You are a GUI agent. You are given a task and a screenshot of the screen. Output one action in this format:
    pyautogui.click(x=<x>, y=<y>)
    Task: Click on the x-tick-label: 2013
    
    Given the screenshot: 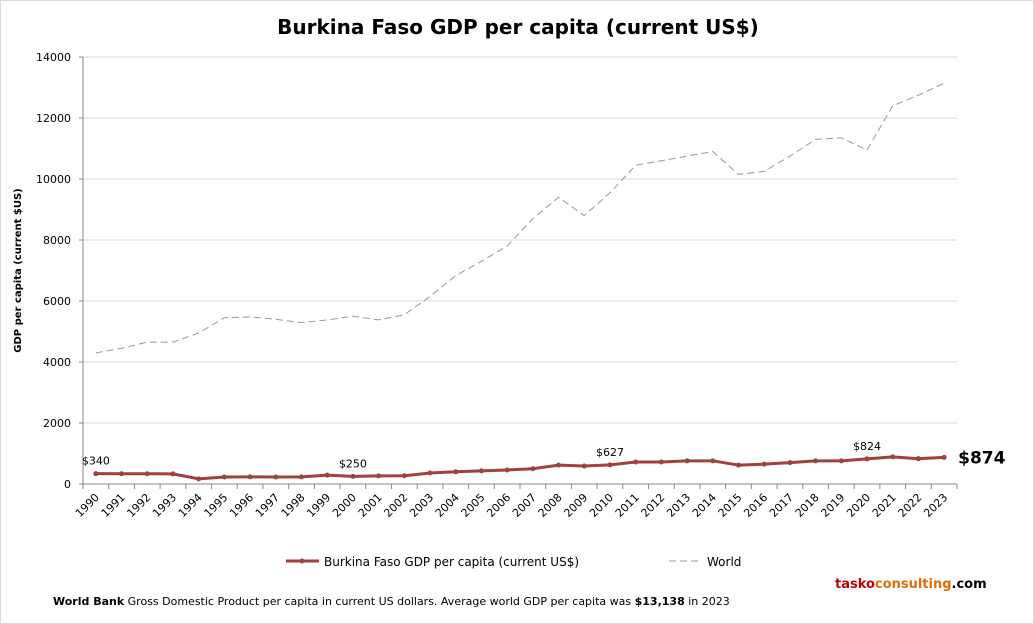 What is the action you would take?
    pyautogui.click(x=678, y=505)
    